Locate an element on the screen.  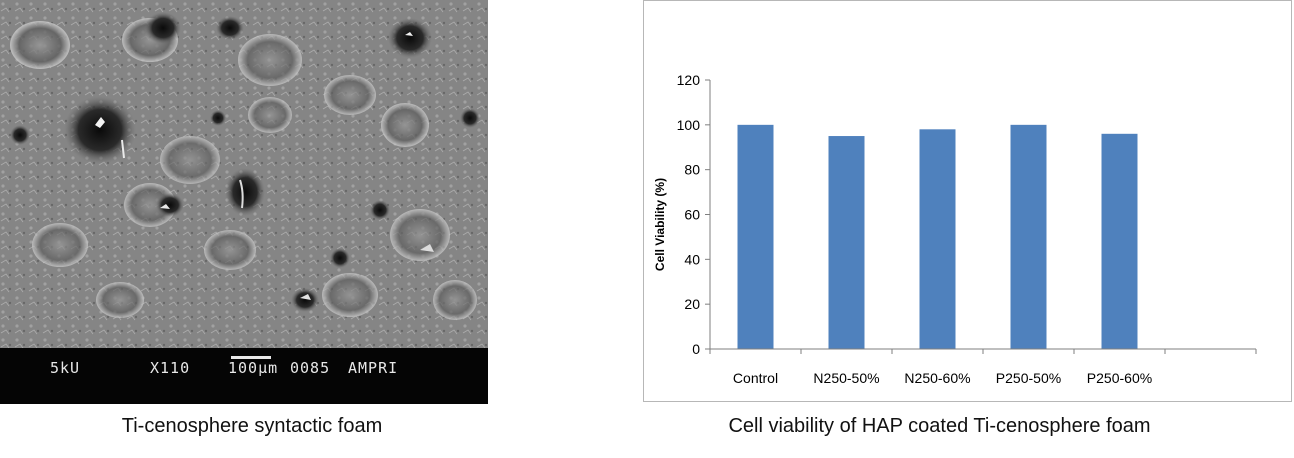
sem-lab: AMPRI is located at coordinates (373, 368).